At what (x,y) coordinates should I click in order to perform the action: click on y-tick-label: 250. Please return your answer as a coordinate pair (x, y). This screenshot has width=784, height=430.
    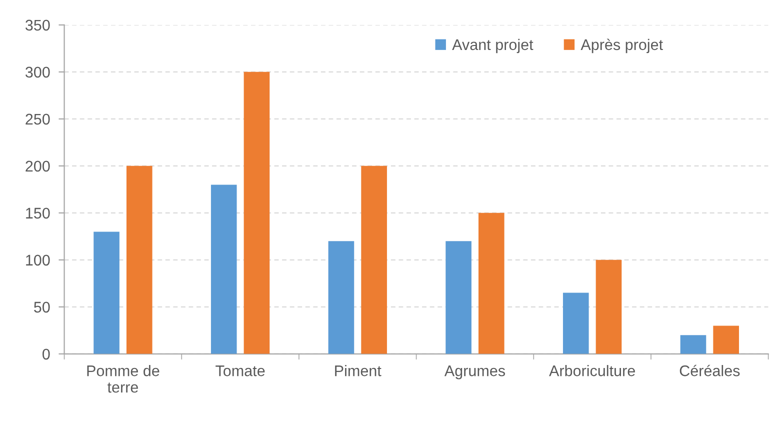
    Looking at the image, I should click on (38, 119).